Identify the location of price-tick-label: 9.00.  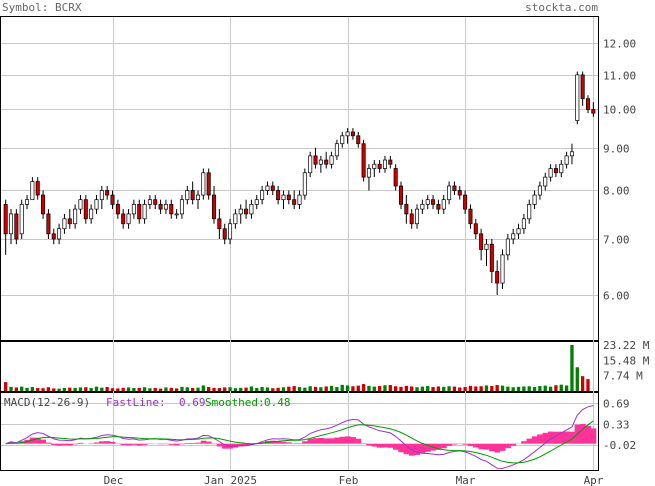
(616, 149).